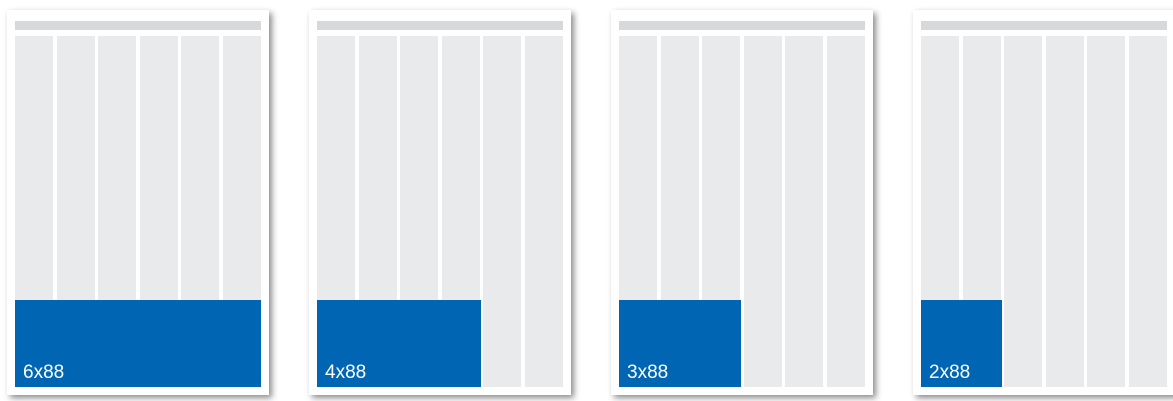 The width and height of the screenshot is (1173, 401). I want to click on ad-size-label: 3x88, so click(648, 372).